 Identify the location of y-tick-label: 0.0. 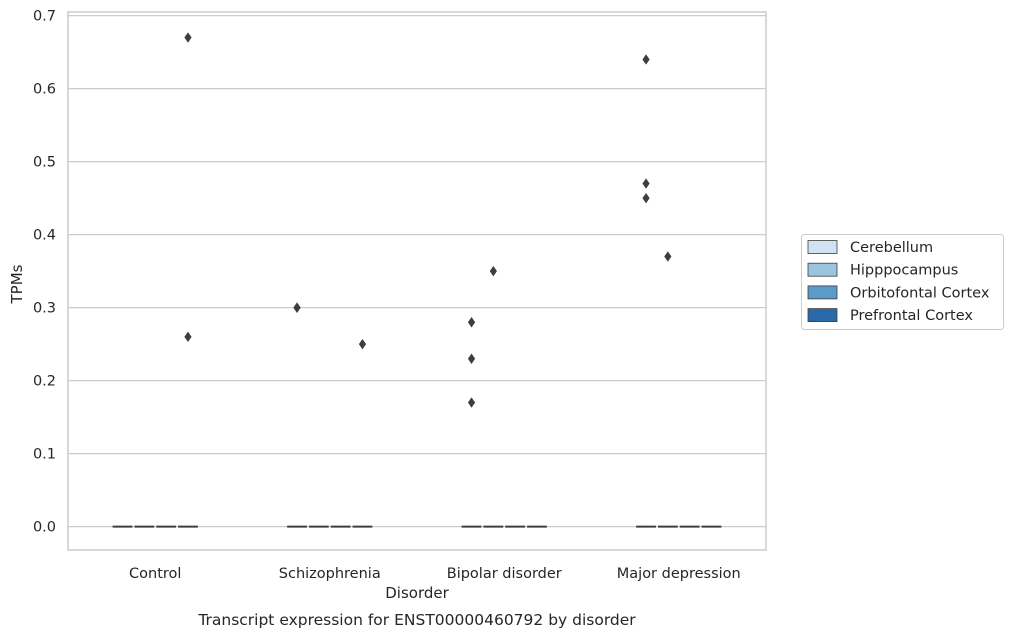
(44, 528).